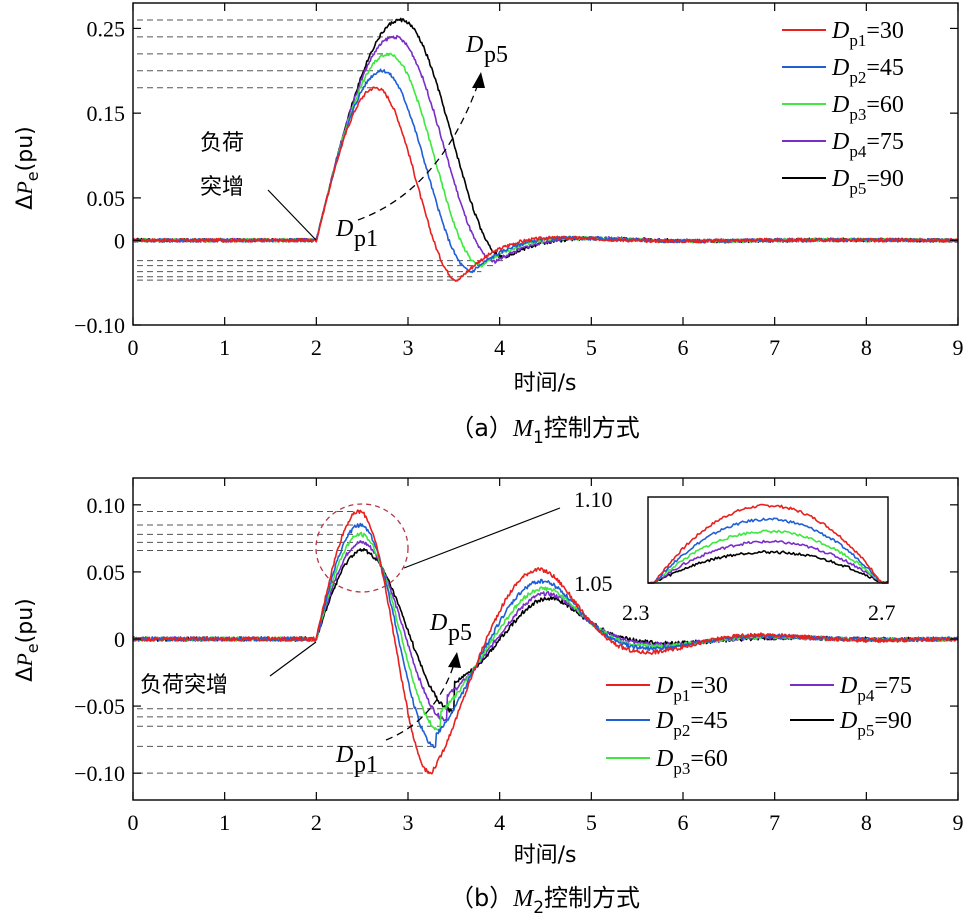 The image size is (965, 921). I want to click on zoom-connector, so click(482, 538).